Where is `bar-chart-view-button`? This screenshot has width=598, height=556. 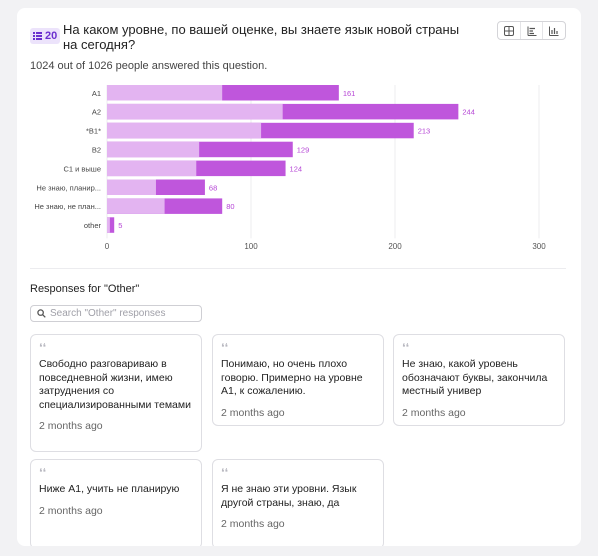
bar-chart-view-button is located at coordinates (554, 30).